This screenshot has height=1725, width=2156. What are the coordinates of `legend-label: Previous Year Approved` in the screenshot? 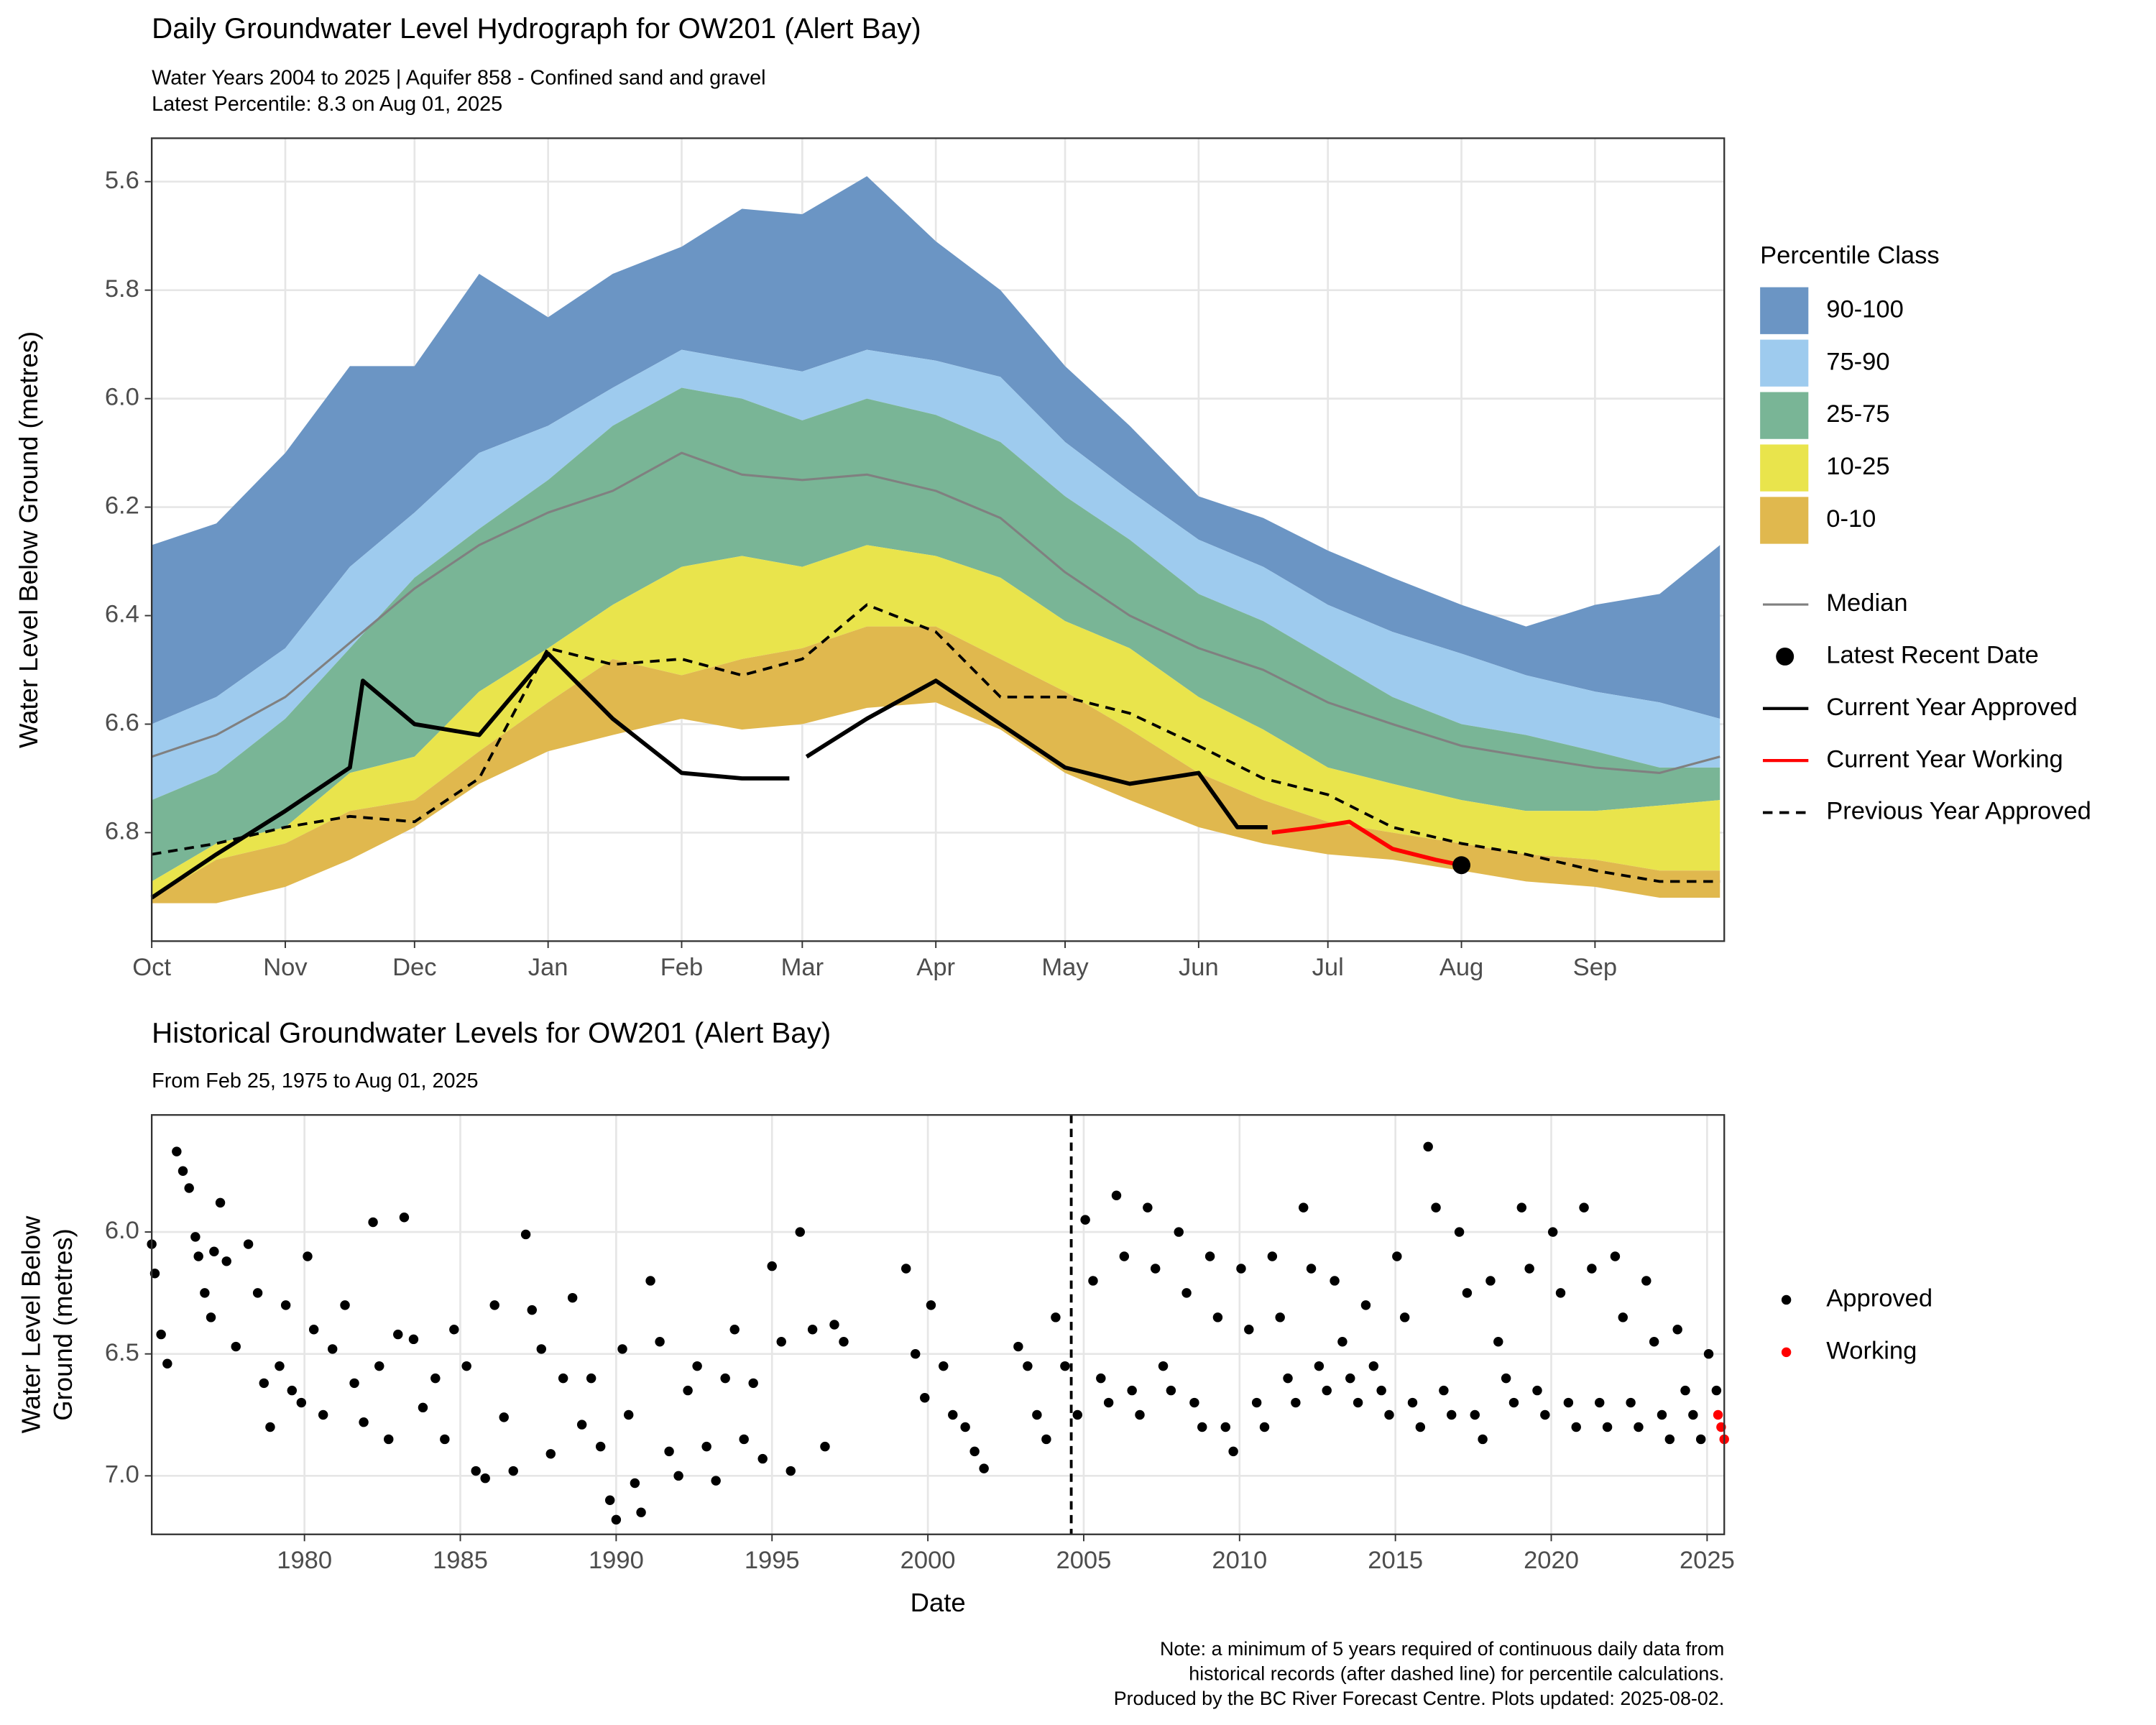 It's located at (1958, 811).